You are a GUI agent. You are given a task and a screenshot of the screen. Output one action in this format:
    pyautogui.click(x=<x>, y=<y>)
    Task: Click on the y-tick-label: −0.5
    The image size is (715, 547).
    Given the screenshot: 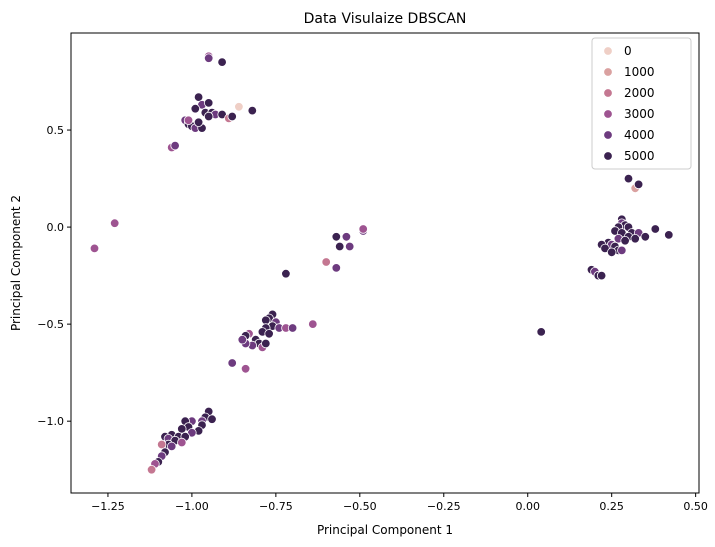 What is the action you would take?
    pyautogui.click(x=50, y=324)
    